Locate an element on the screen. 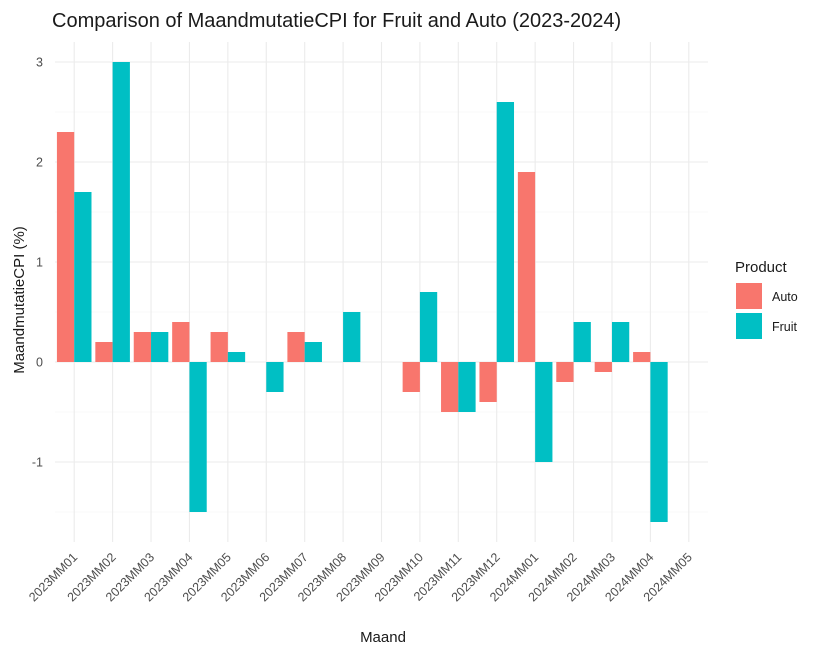 Image resolution: width=821 pixels, height=656 pixels. bar-auto-2023MM11 is located at coordinates (450, 387).